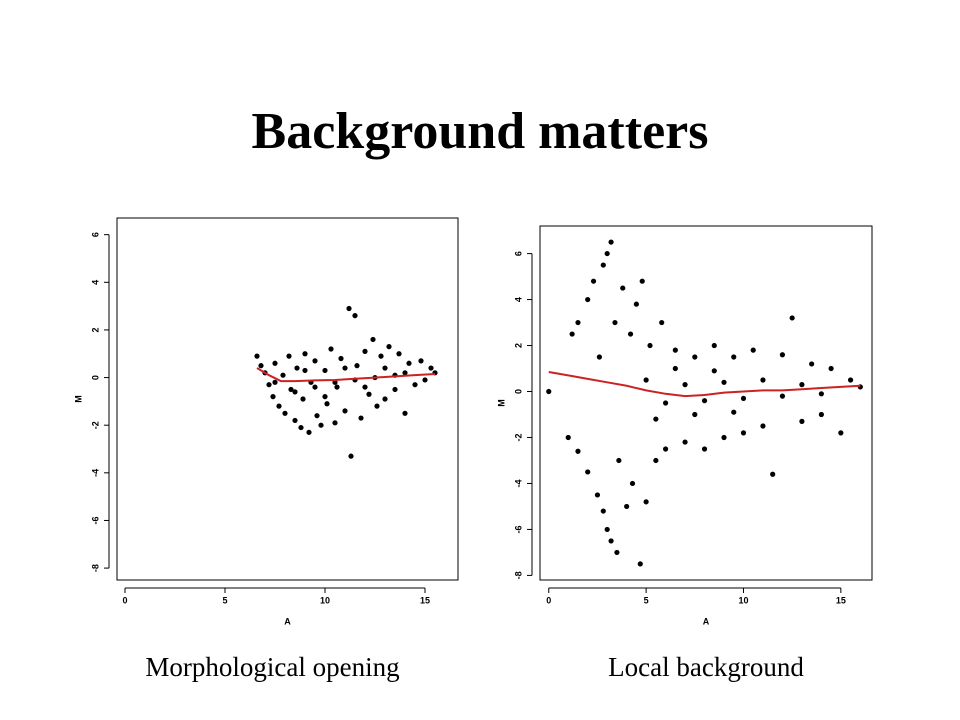 This screenshot has width=960, height=720. Describe the element at coordinates (95, 329) in the screenshot. I see `y-tick-label: 2` at that location.